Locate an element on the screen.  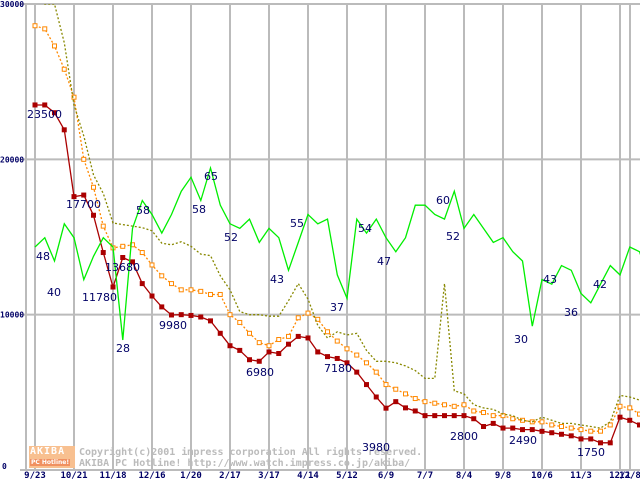
x-tick-label: 10/6 is located at coordinates (542, 475).